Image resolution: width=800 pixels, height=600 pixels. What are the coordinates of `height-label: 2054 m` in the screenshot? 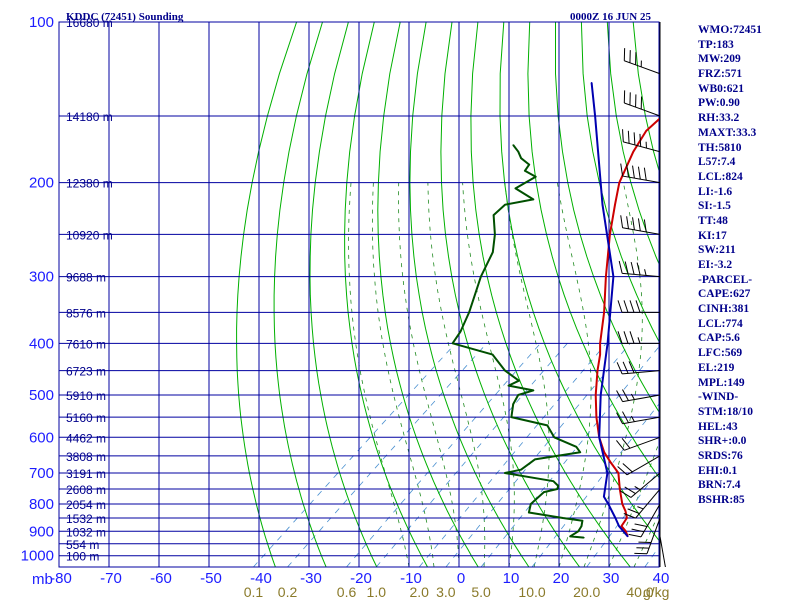 It's located at (86, 505).